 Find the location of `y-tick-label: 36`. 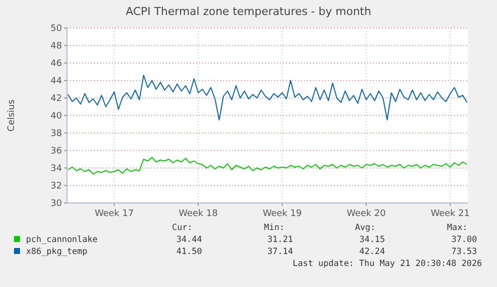

y-tick-label: 36 is located at coordinates (56, 151).